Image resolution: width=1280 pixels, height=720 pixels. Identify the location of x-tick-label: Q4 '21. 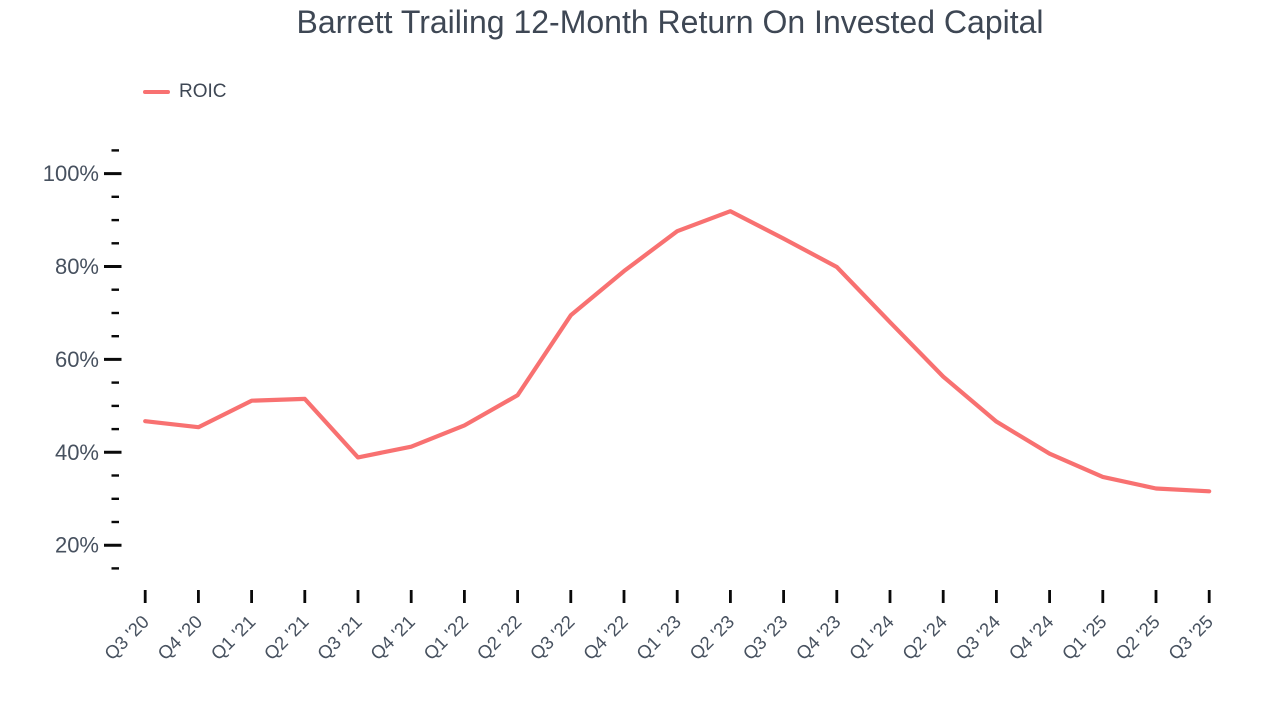
(392, 637).